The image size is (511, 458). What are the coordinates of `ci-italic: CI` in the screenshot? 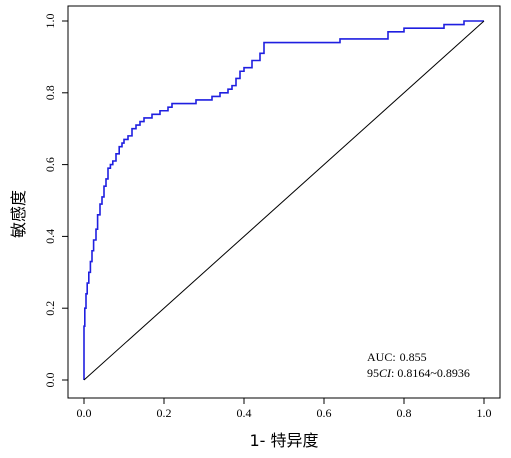 It's located at (385, 373).